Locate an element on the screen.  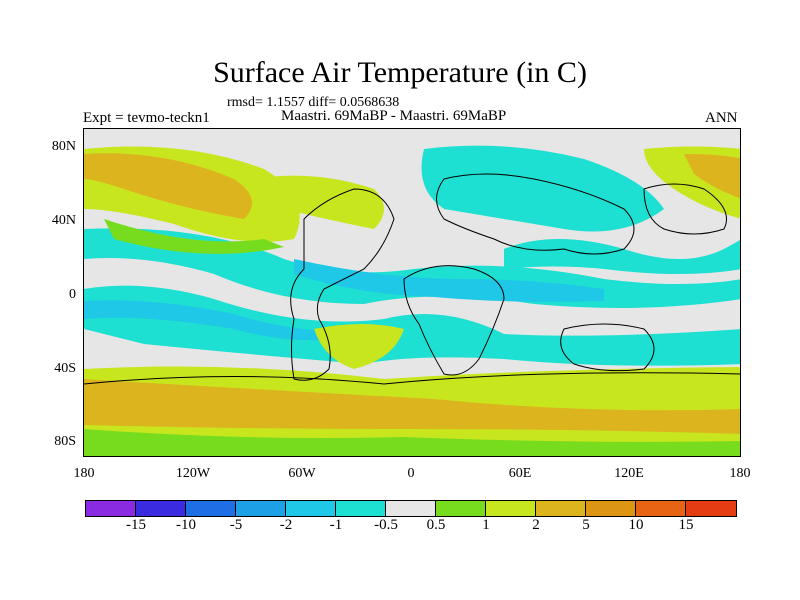
lon-label-120e: 120E is located at coordinates (629, 473).